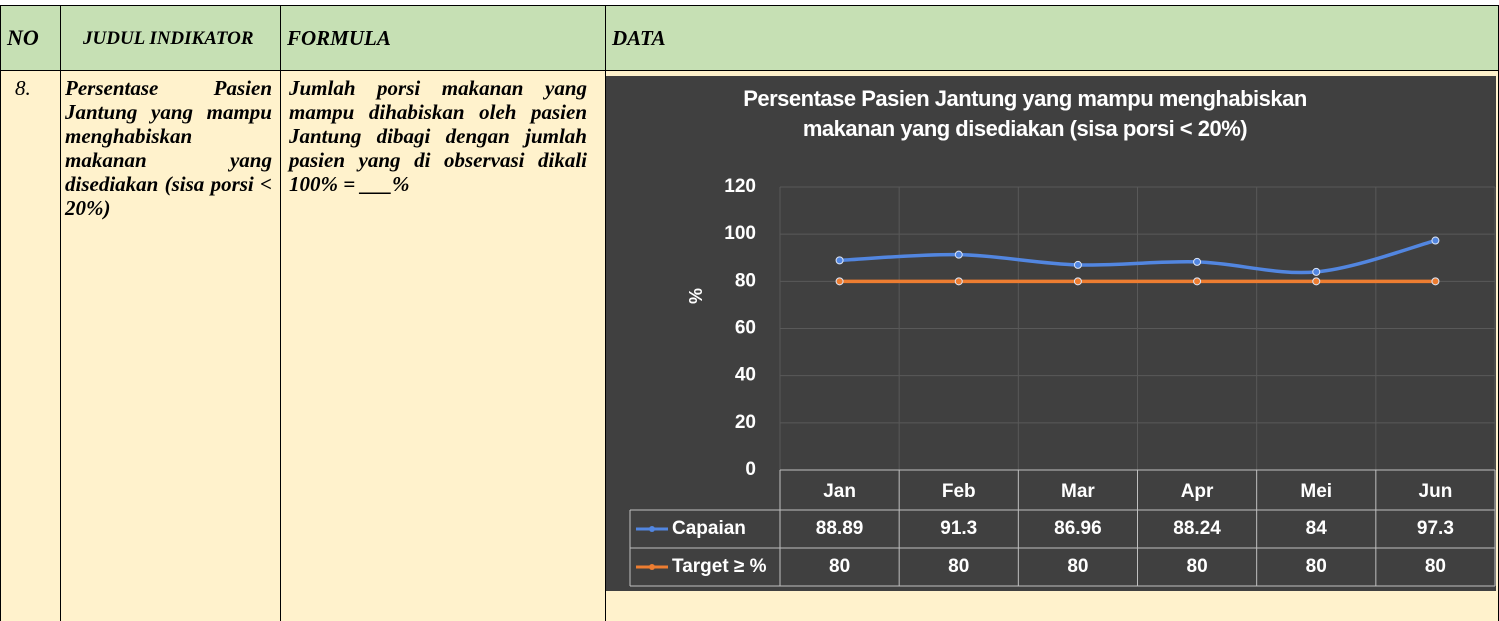  I want to click on legend-label: Capaian, so click(709, 528).